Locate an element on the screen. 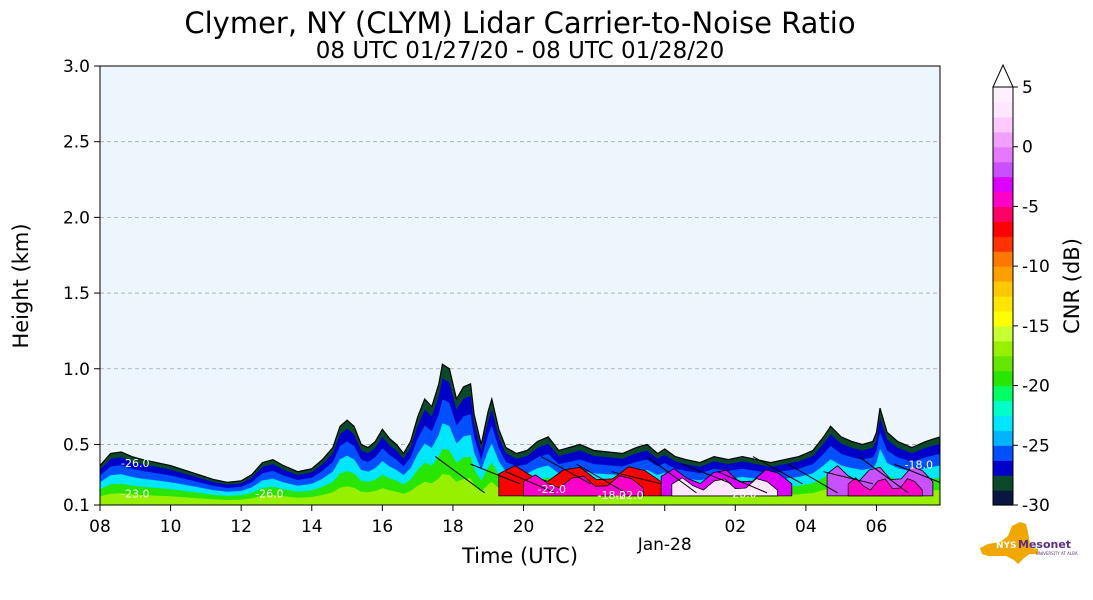  colorbar-tick-label: -25 is located at coordinates (1036, 446).